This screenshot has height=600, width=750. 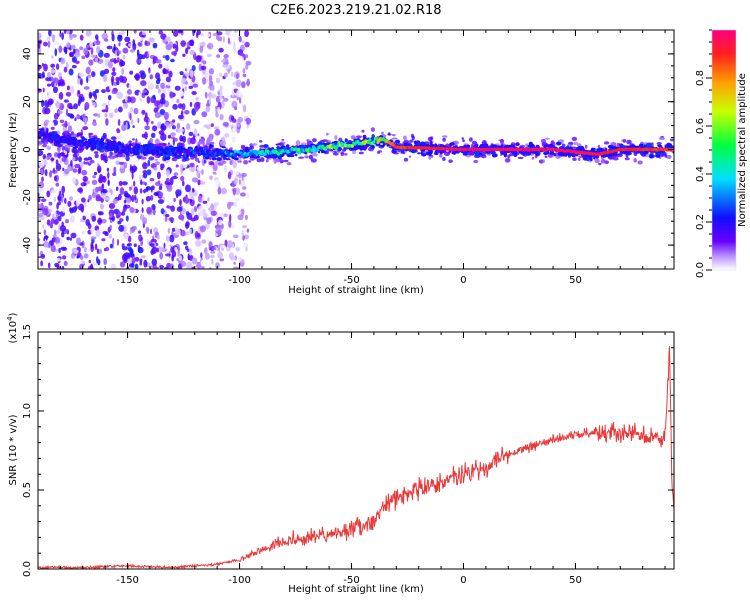 I want to click on snr-xtick-label: -50, so click(x=351, y=580).